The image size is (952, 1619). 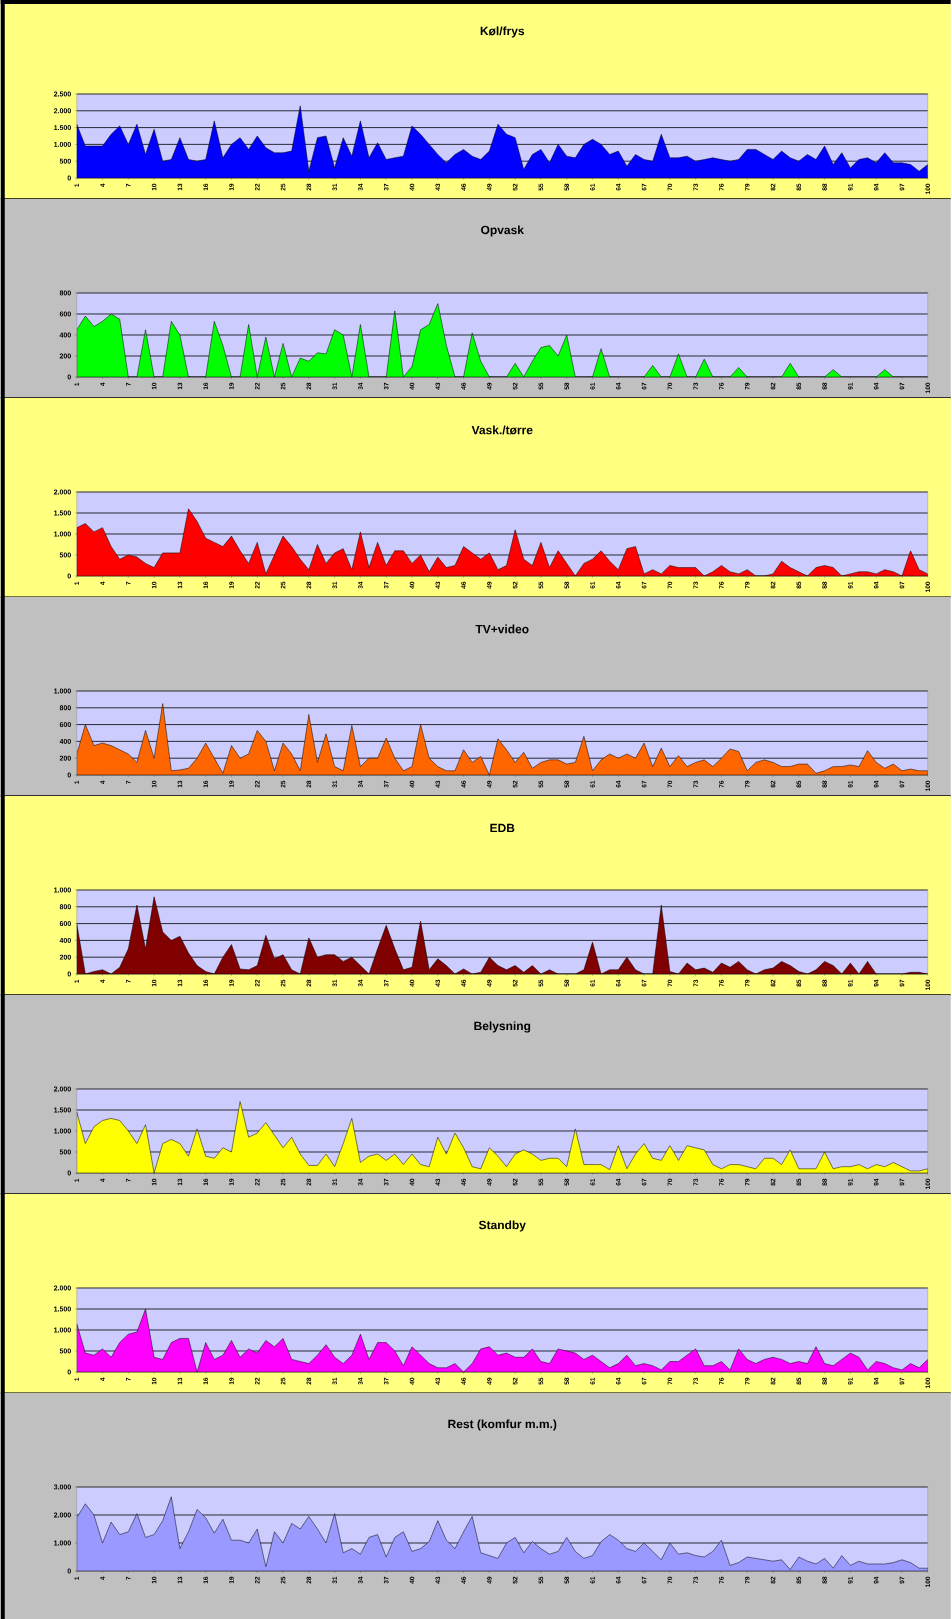 What do you see at coordinates (502, 828) in the screenshot?
I see `chart-title: EDB` at bounding box center [502, 828].